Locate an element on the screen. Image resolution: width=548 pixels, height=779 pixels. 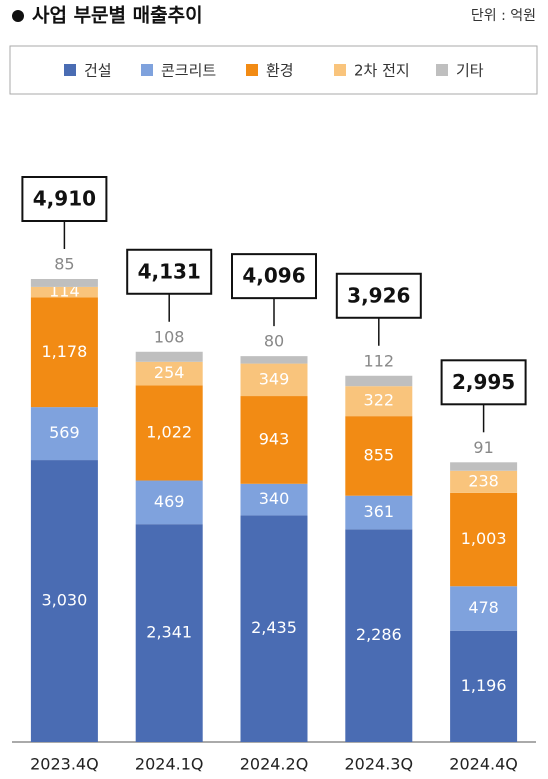
value-label: 340 is located at coordinates (274, 498).